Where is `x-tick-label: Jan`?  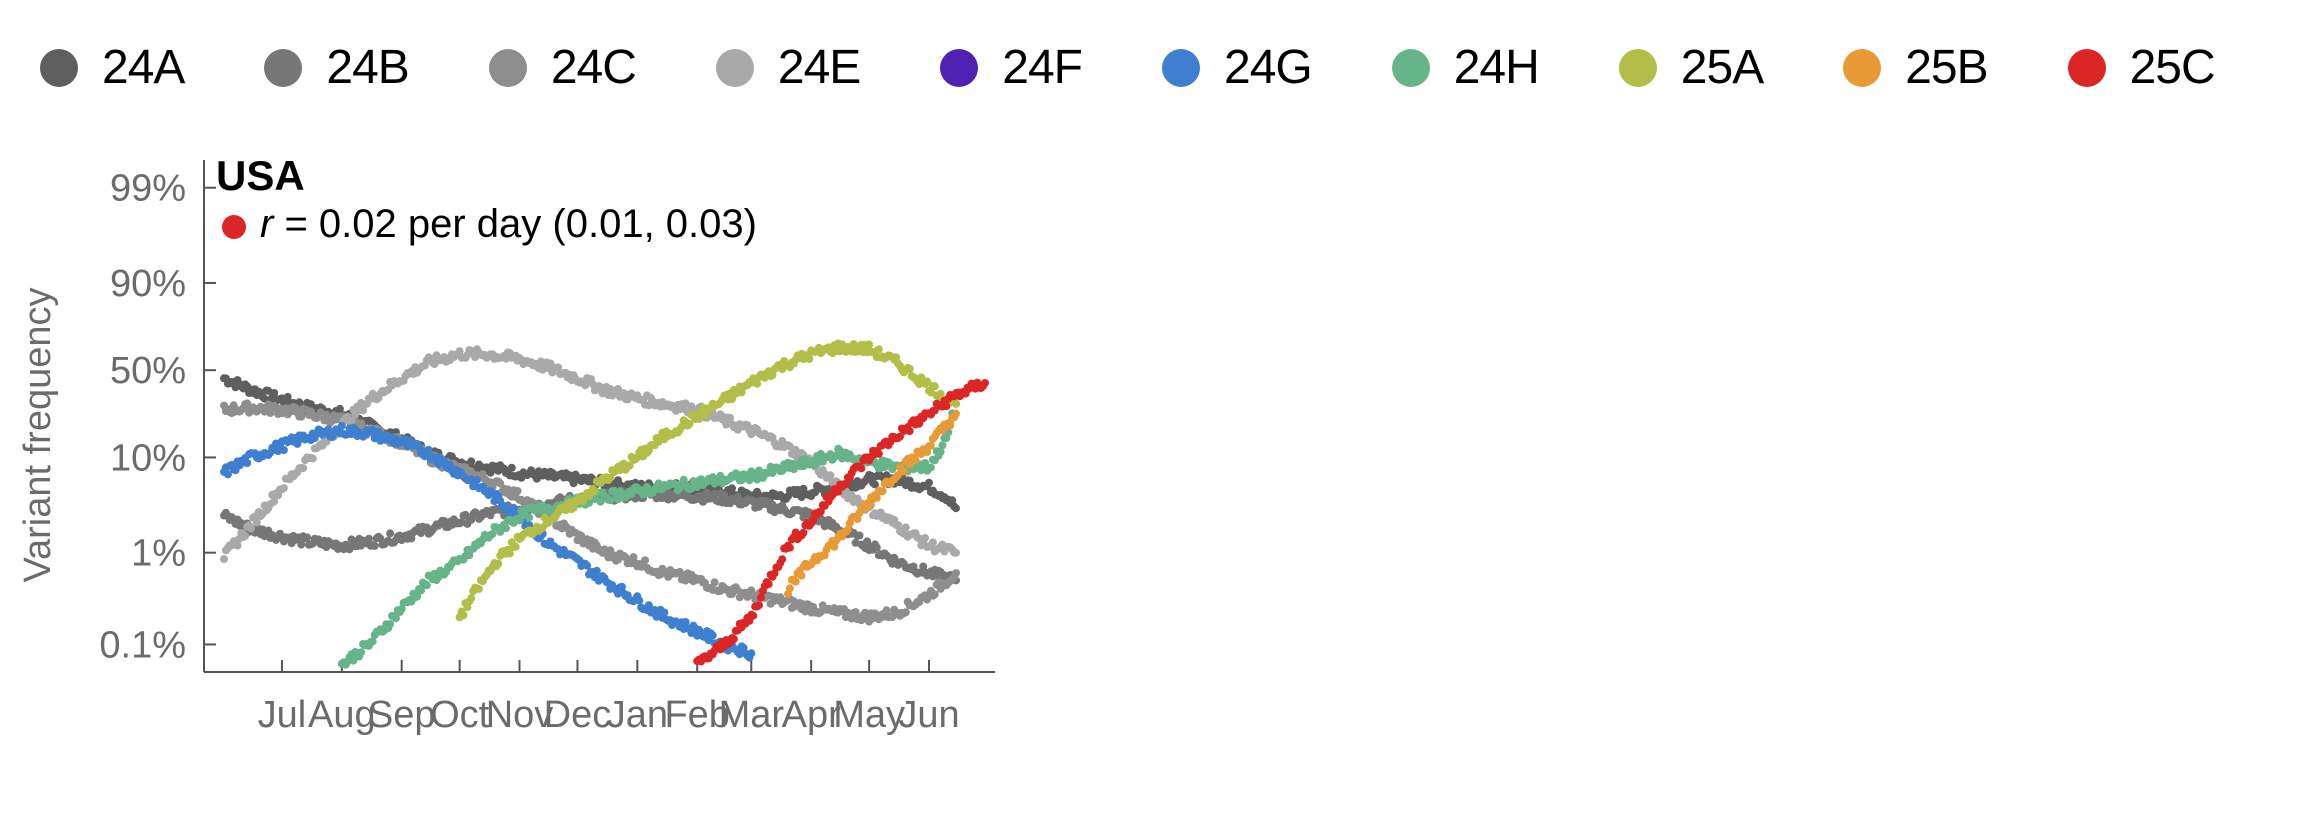
x-tick-label: Jan is located at coordinates (637, 715).